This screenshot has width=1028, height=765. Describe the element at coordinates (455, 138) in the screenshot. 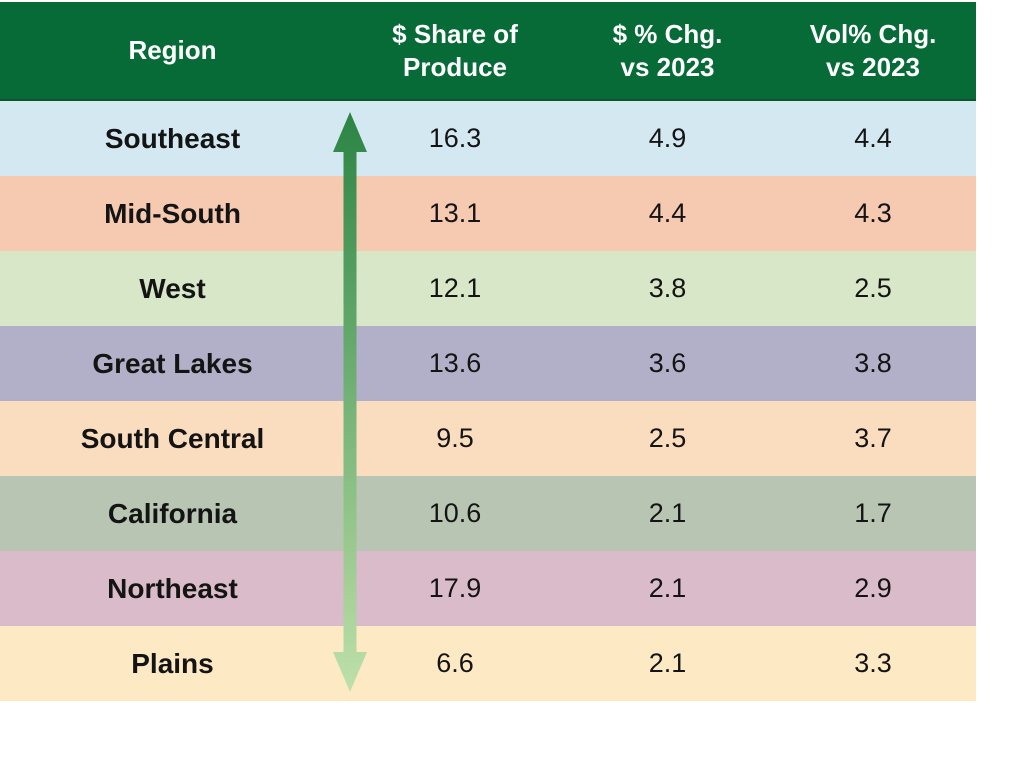

I see `share-of-produce-cell: 16.3` at that location.